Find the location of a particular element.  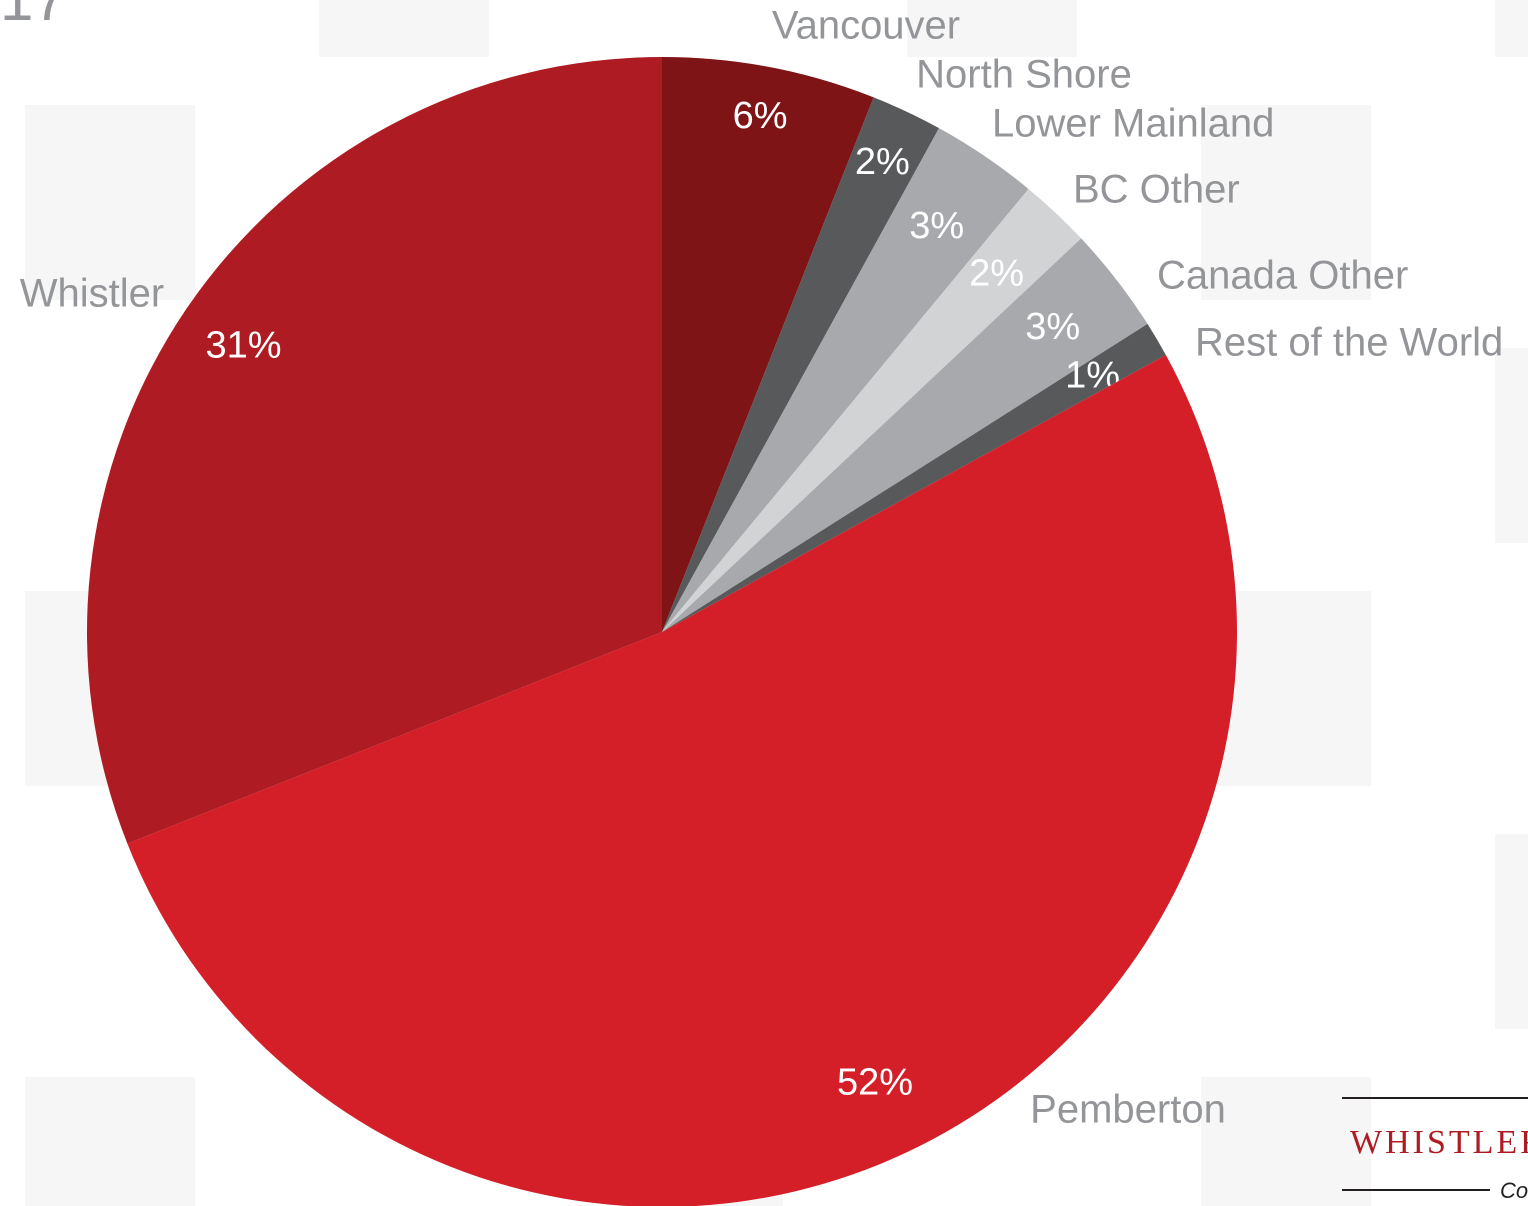

slice-category-label: Lower Mainland is located at coordinates (1133, 124).